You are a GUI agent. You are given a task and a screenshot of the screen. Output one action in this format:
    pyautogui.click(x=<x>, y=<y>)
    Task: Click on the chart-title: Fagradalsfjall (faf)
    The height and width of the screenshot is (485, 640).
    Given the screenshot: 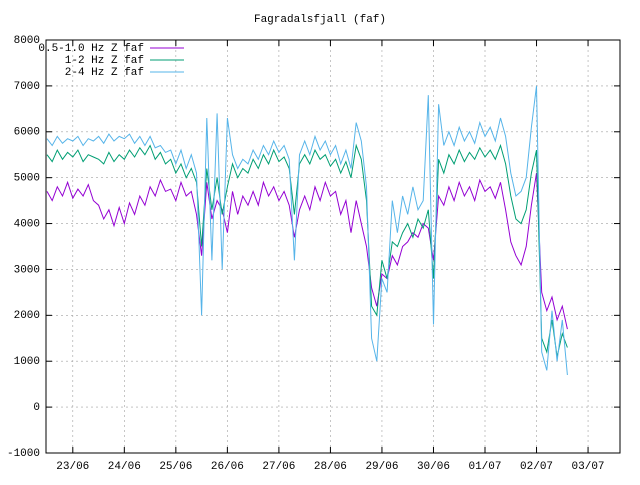 What is the action you would take?
    pyautogui.click(x=320, y=20)
    